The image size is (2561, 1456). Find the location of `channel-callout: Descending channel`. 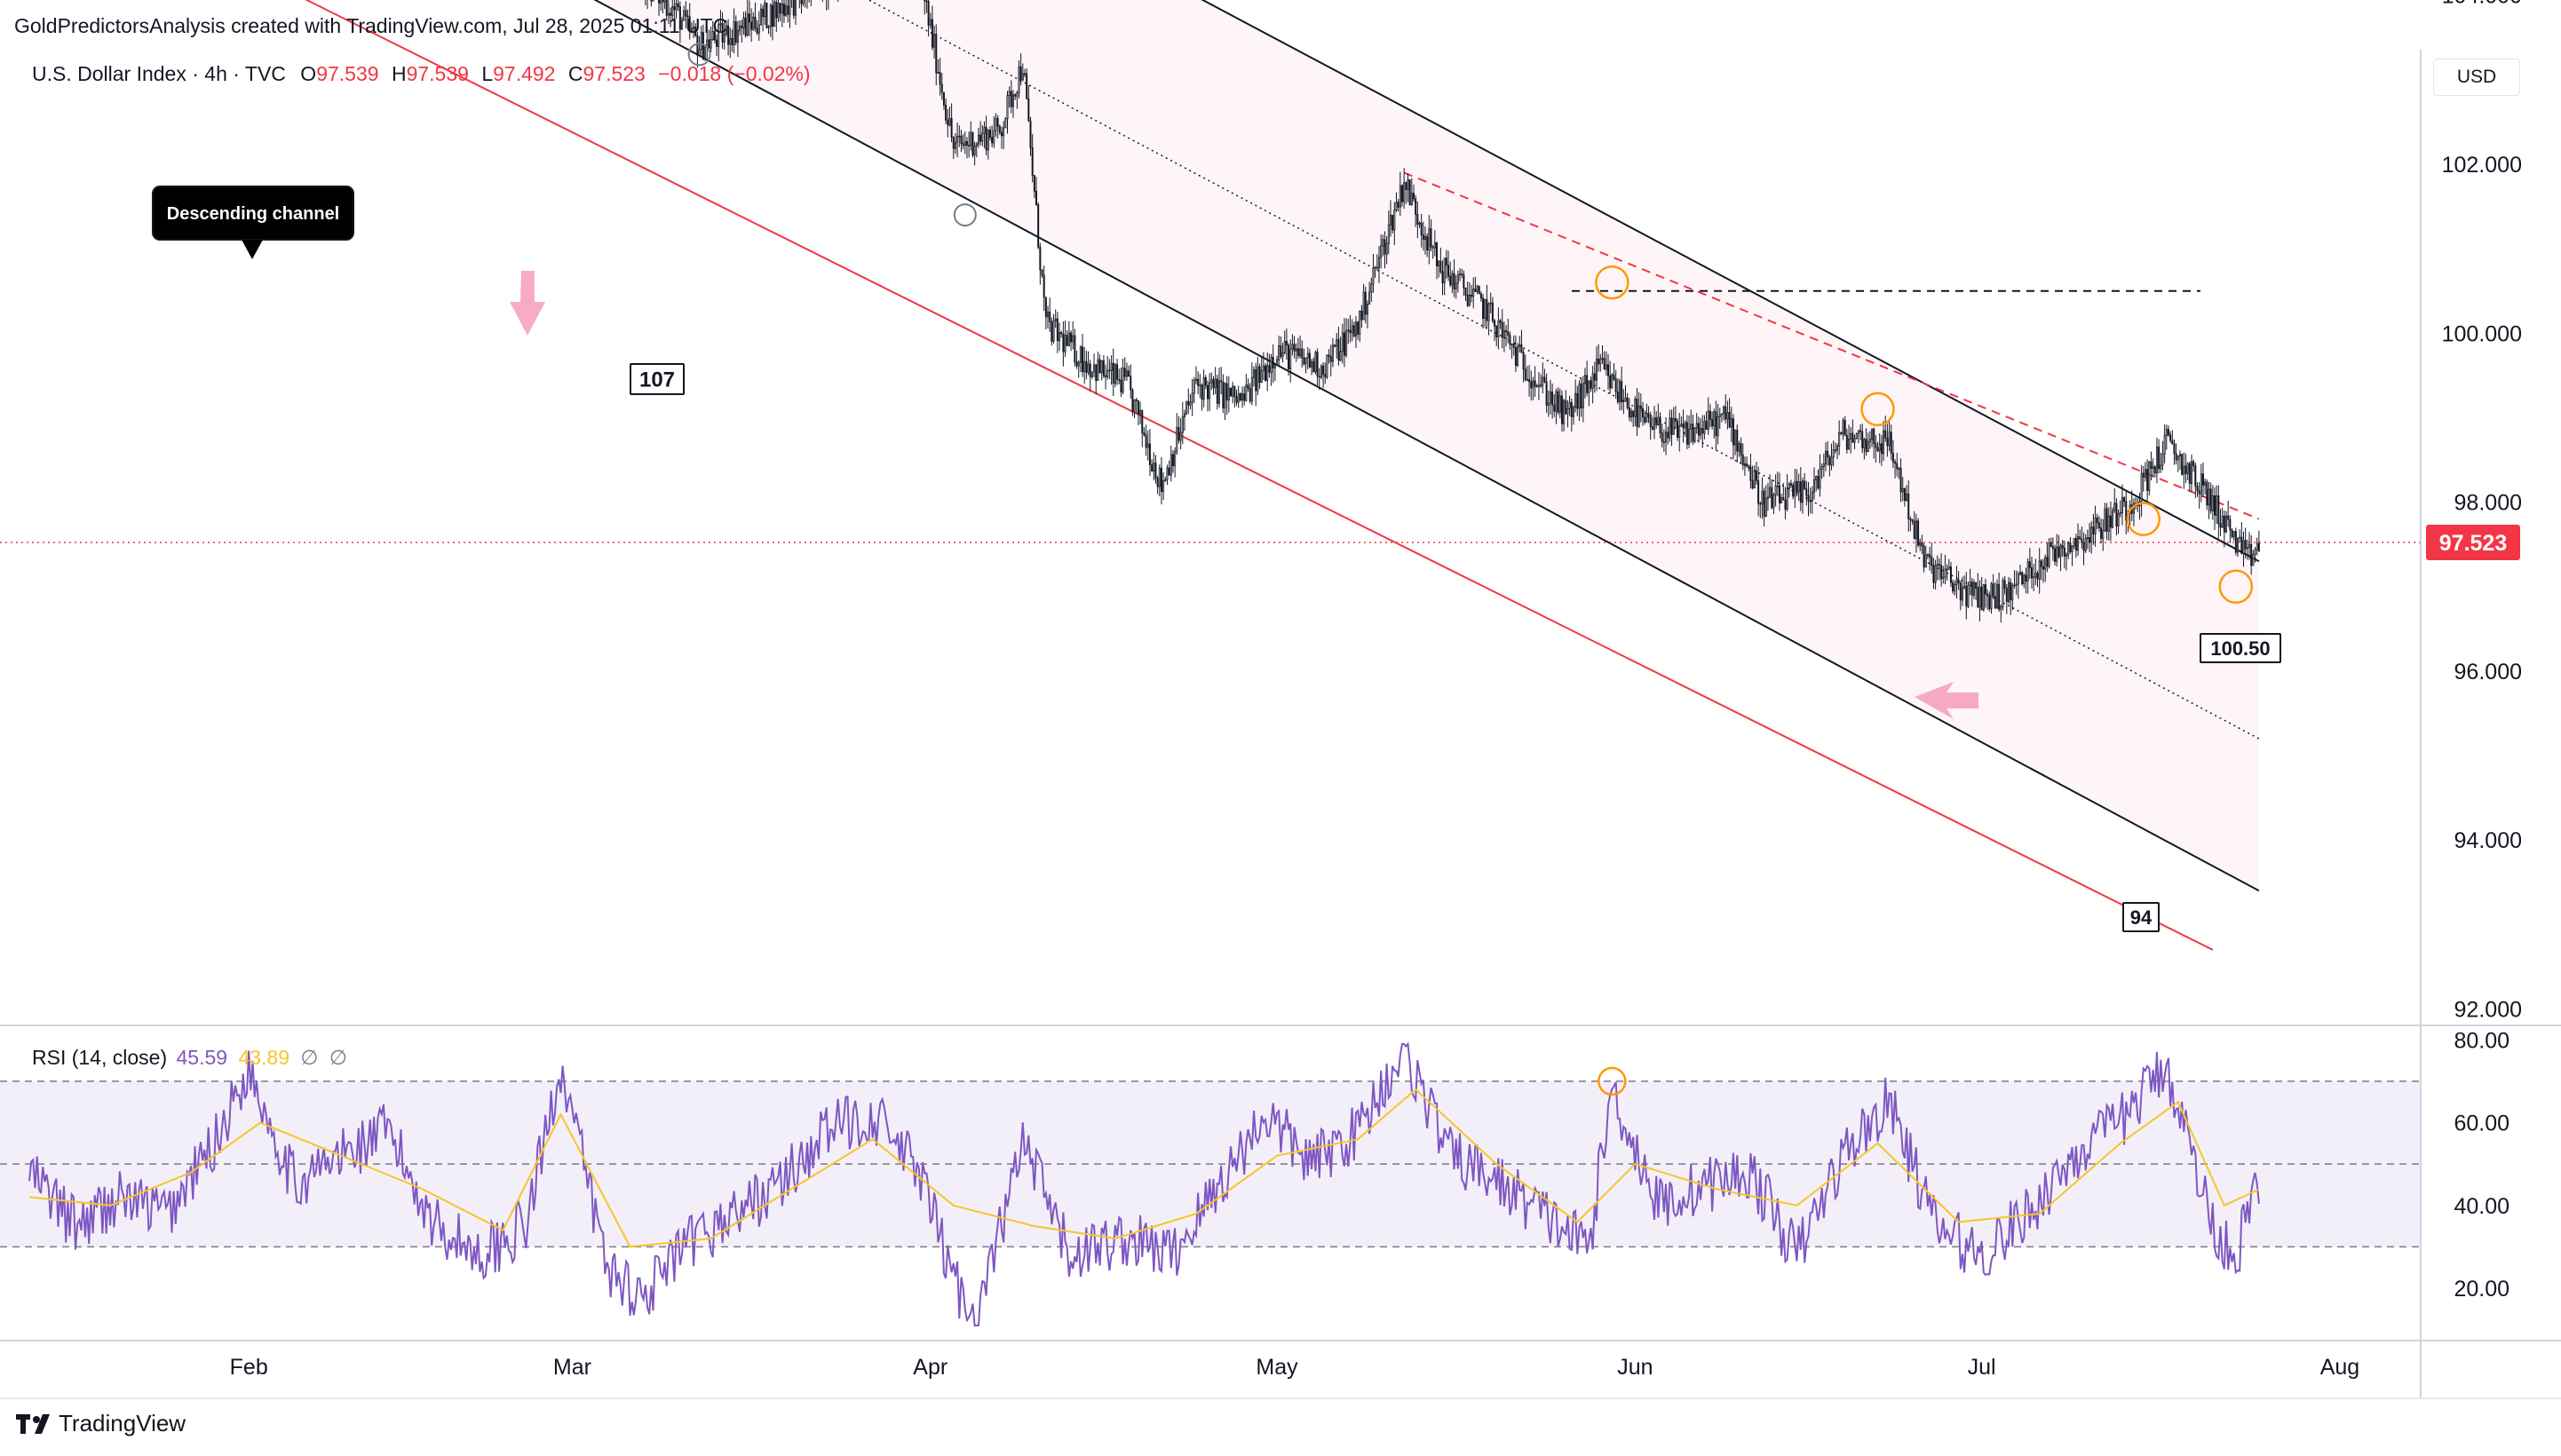

channel-callout: Descending channel is located at coordinates (253, 222).